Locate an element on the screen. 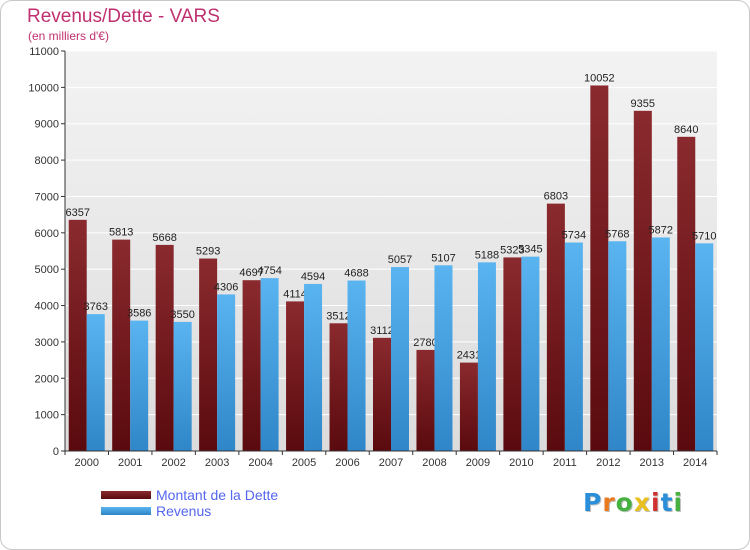  legend-swatch-debt is located at coordinates (126, 495).